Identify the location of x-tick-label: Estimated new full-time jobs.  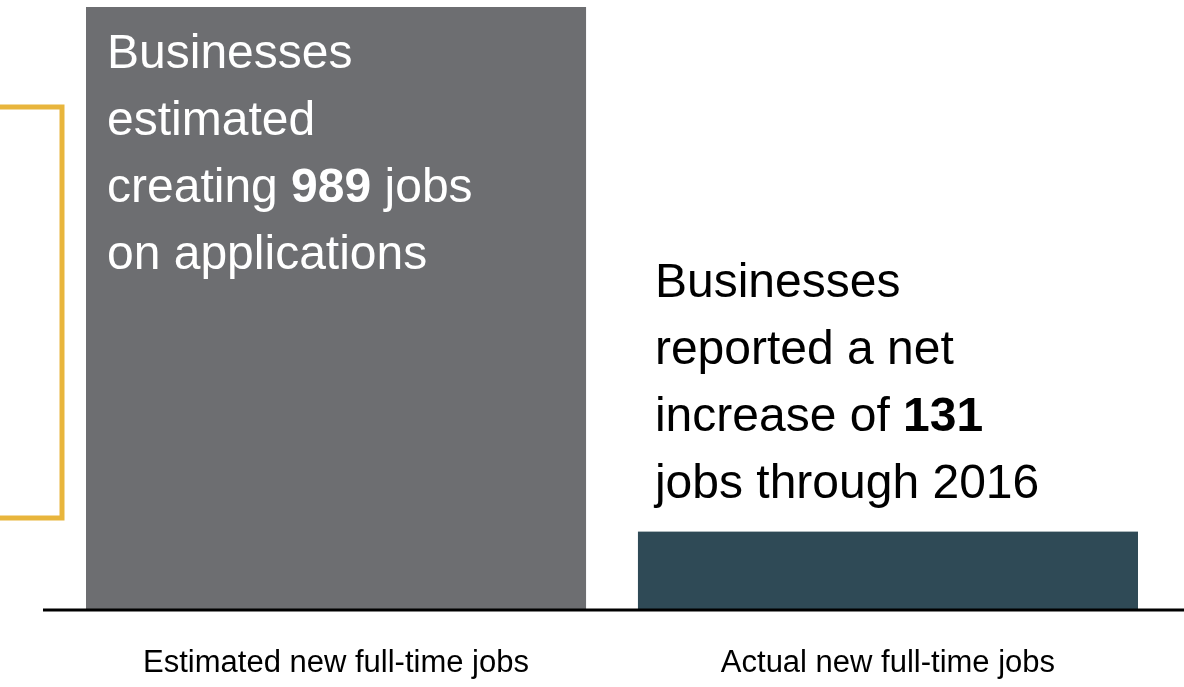
(336, 661).